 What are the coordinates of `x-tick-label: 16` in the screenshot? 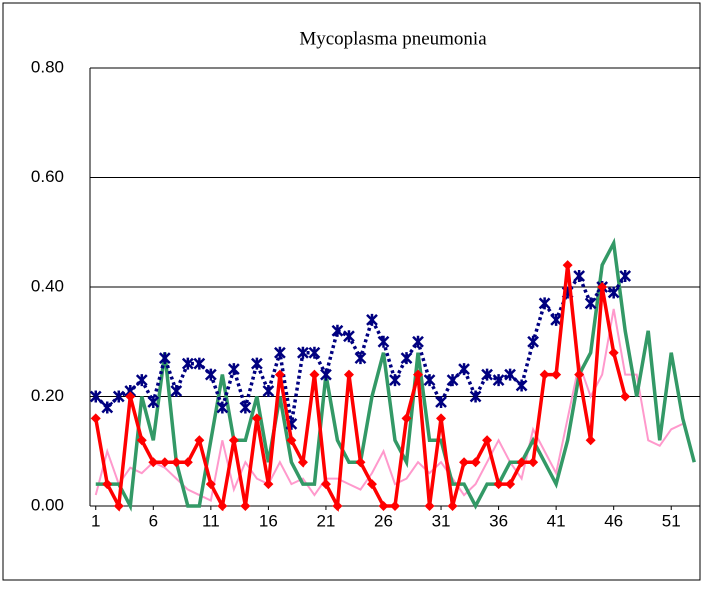 It's located at (268, 520).